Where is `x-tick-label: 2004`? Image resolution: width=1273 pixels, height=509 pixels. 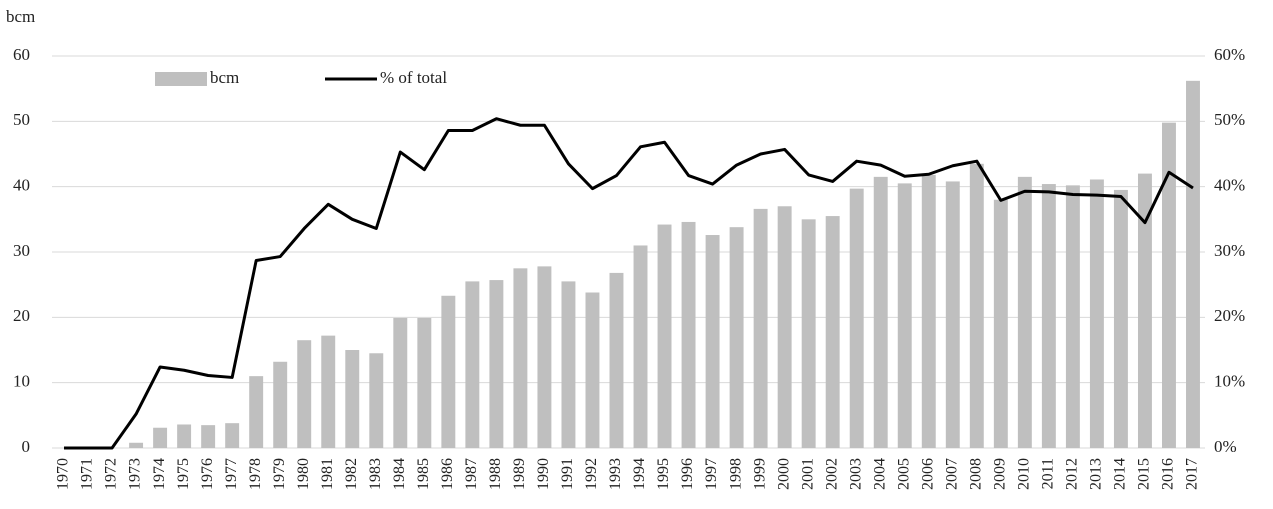
x-tick-label: 2004 is located at coordinates (879, 474).